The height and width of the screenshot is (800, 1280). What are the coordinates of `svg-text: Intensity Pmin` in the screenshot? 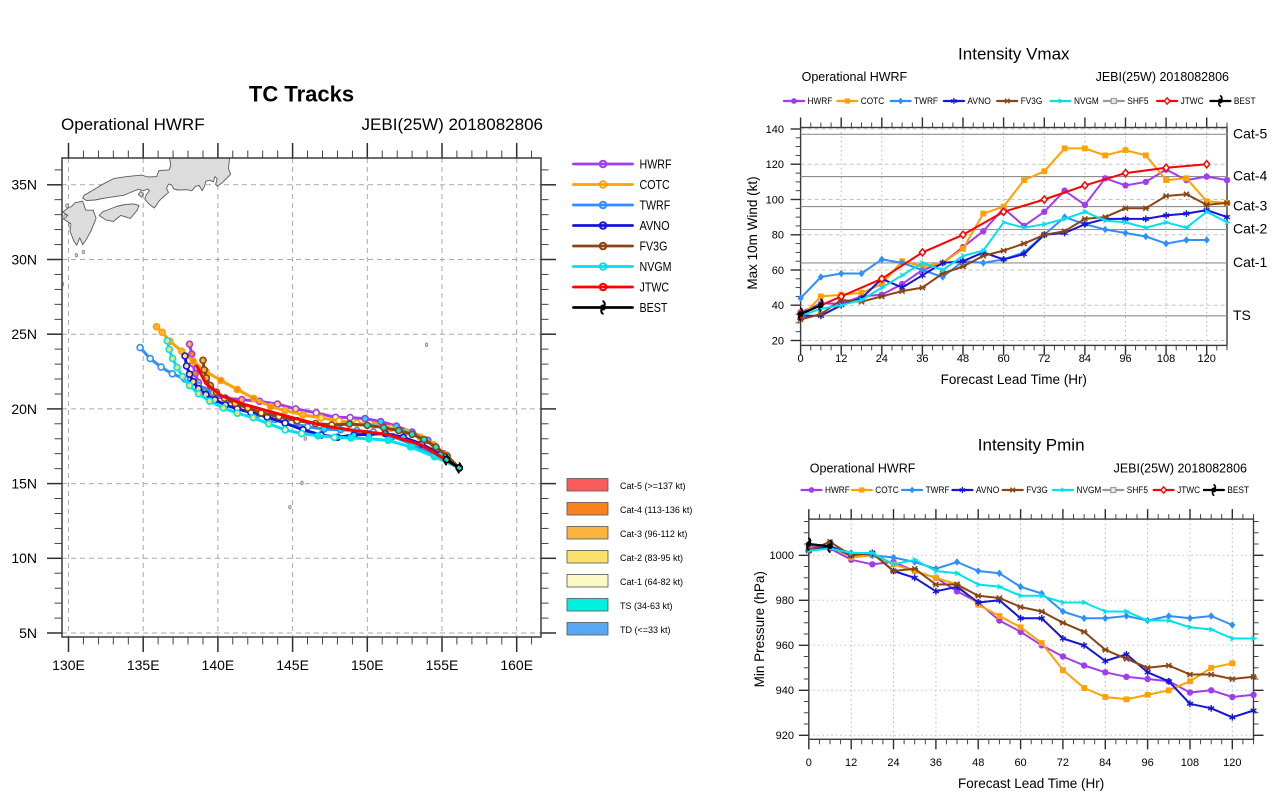 It's located at (1031, 445).